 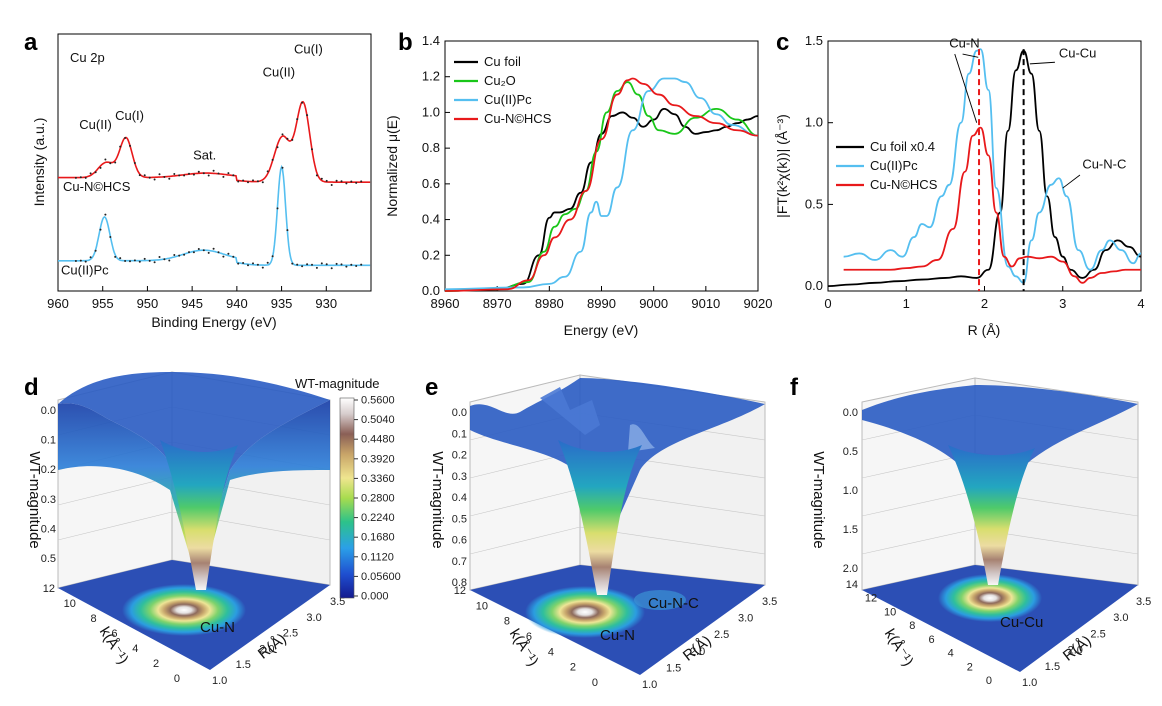 I want to click on wt-ktick-label: 6, so click(x=114, y=634).